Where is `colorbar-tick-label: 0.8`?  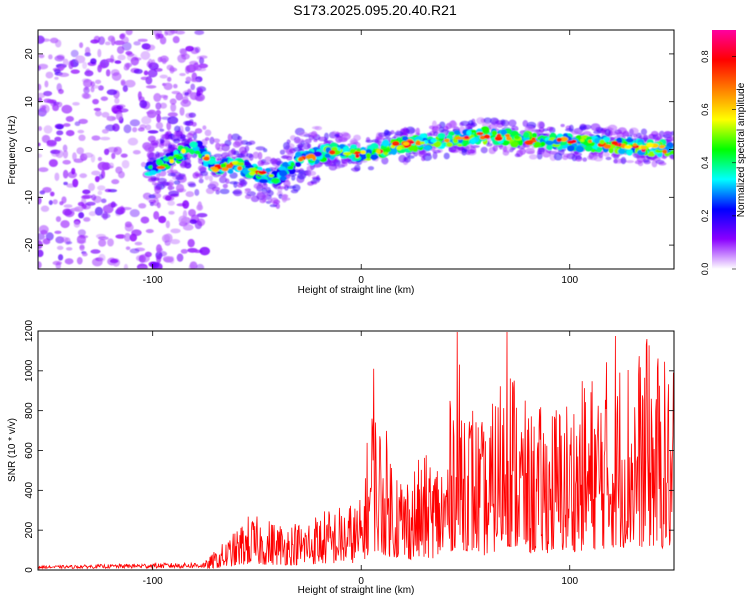 colorbar-tick-label: 0.8 is located at coordinates (705, 56).